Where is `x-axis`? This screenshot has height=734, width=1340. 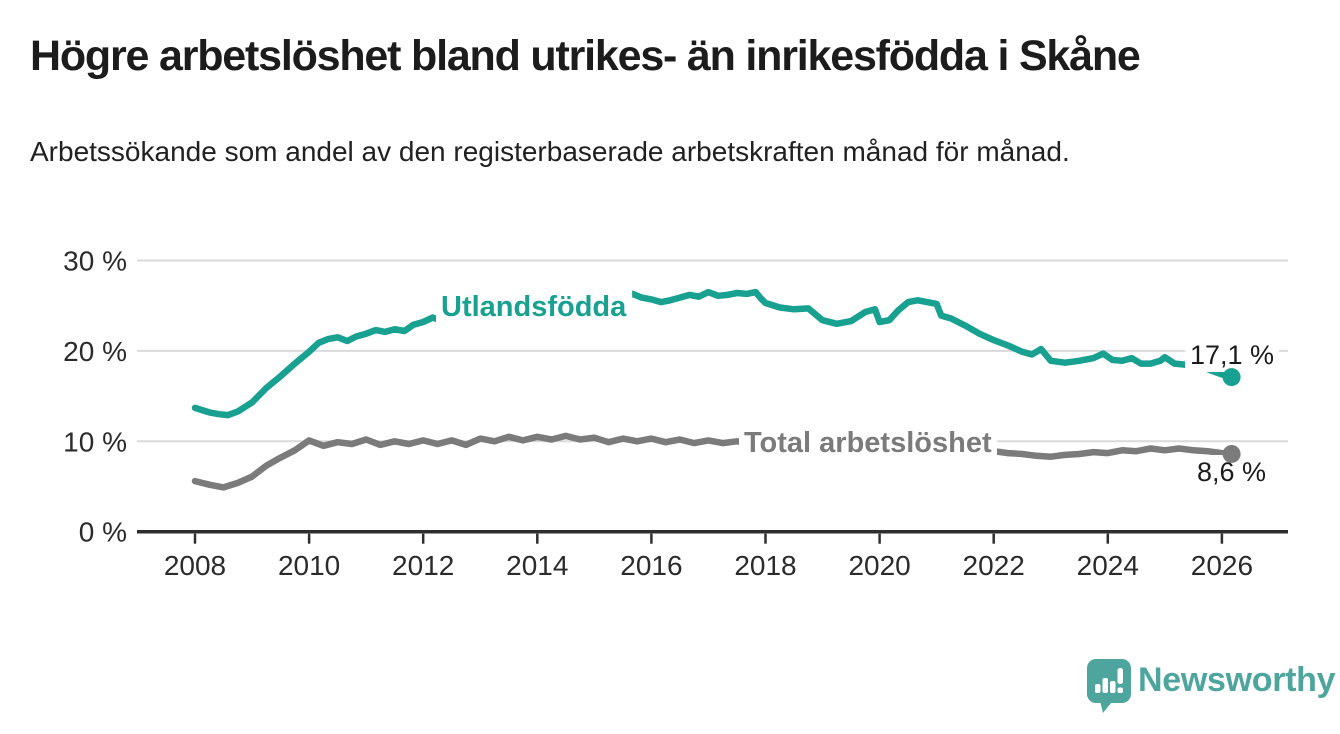
x-axis is located at coordinates (712, 536).